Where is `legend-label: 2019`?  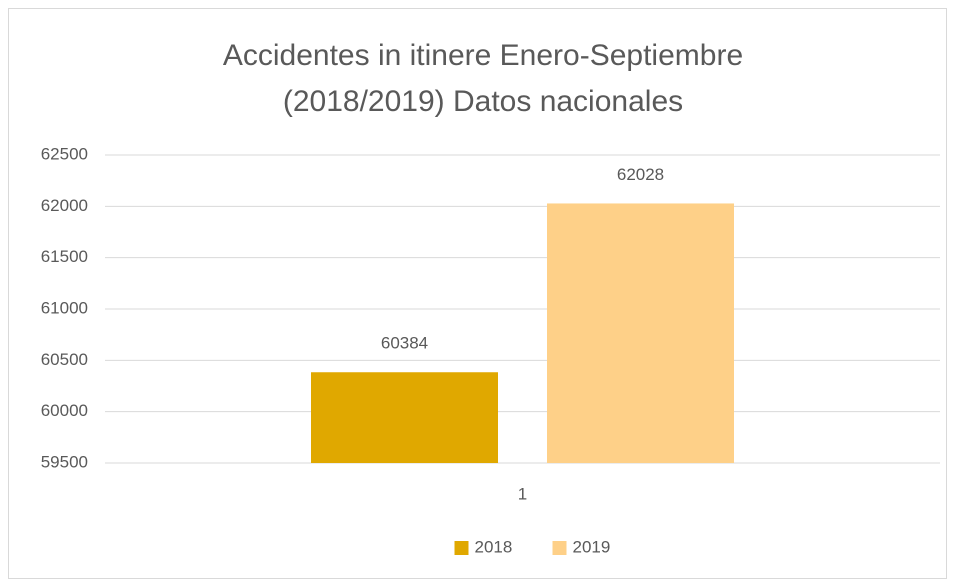 legend-label: 2019 is located at coordinates (592, 546).